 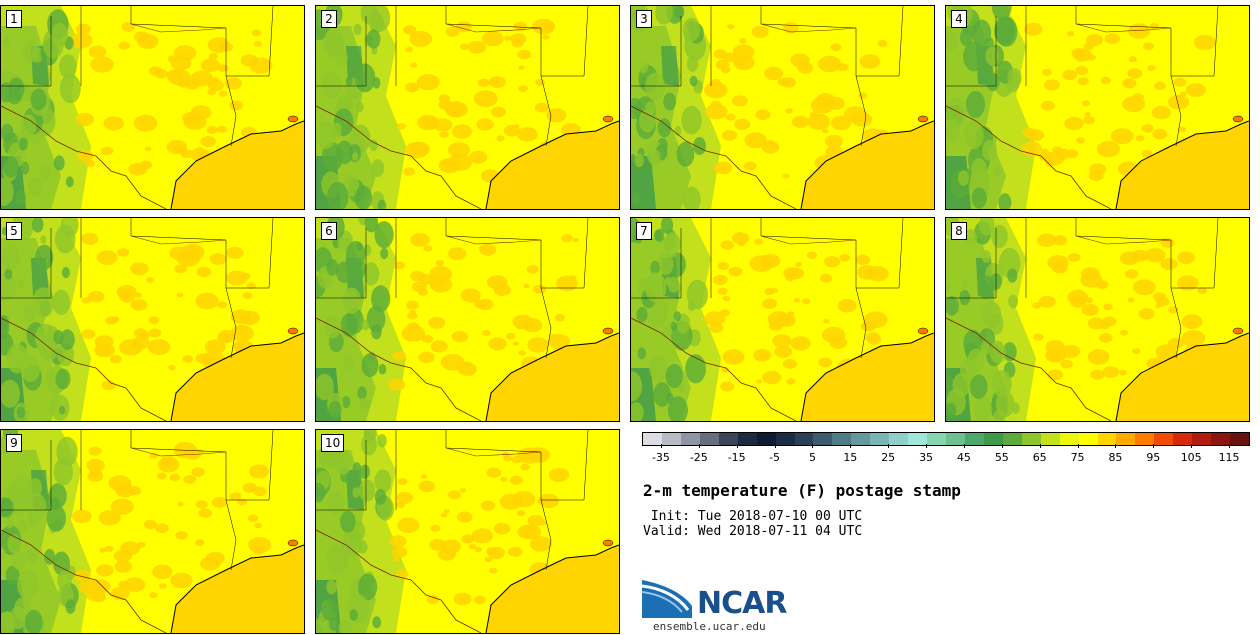 I want to click on ensemble-member-panel: 1, so click(x=152, y=107).